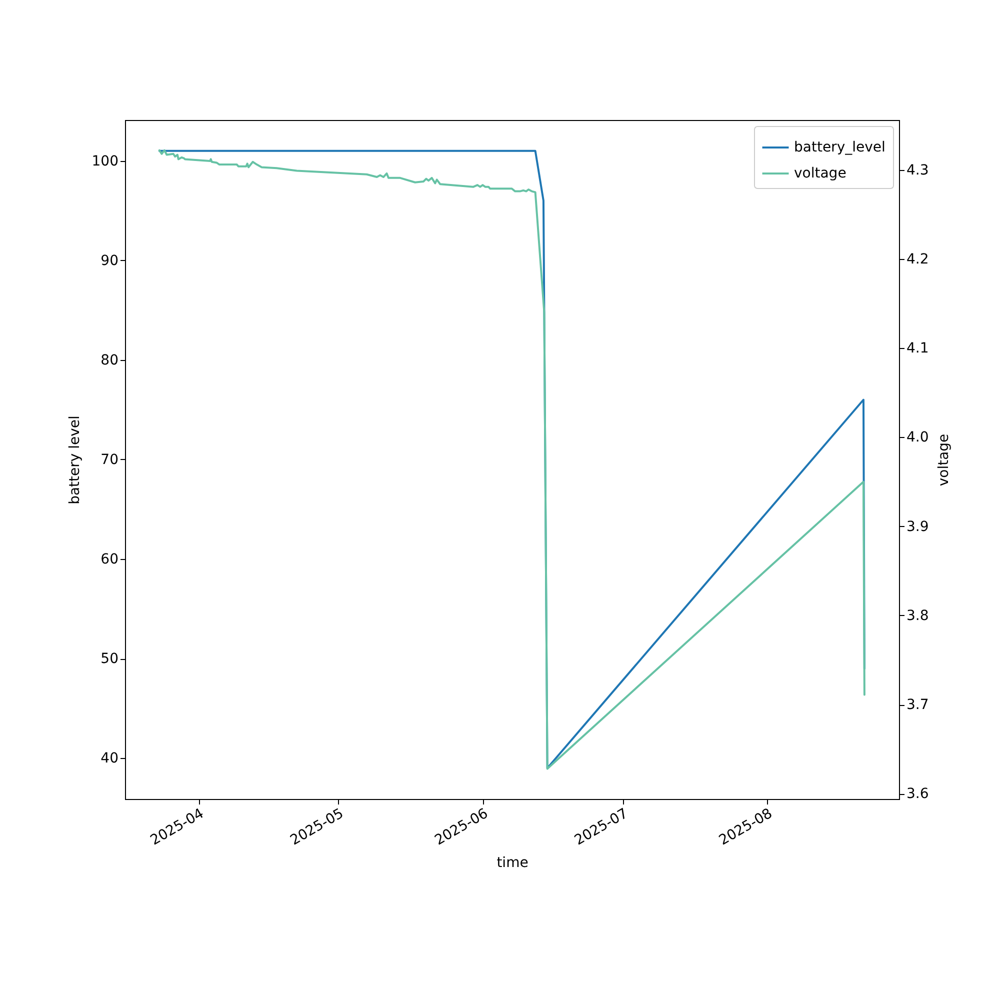 This screenshot has height=1000, width=1000. Describe the element at coordinates (917, 170) in the screenshot. I see `y2-tick-label: 4.3` at that location.